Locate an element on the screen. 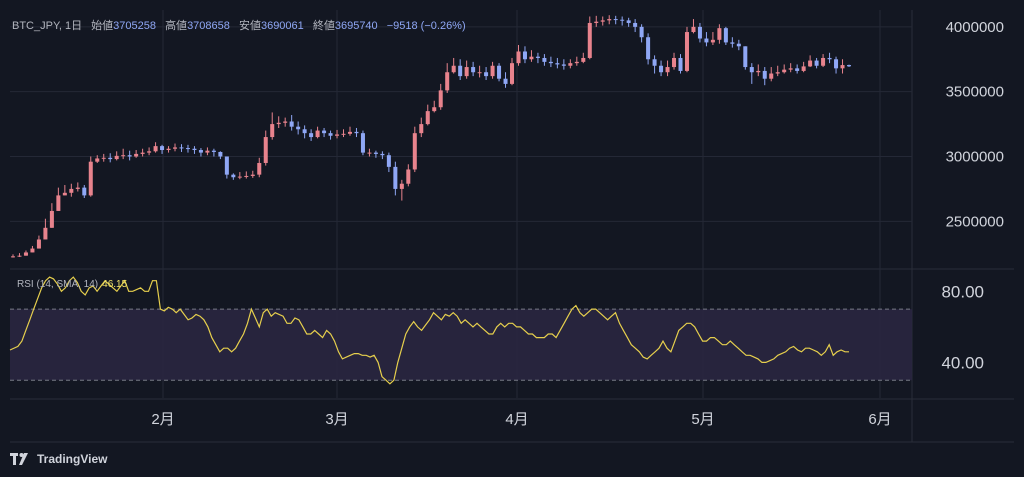  y-tick-label: 3500000 is located at coordinates (975, 92).